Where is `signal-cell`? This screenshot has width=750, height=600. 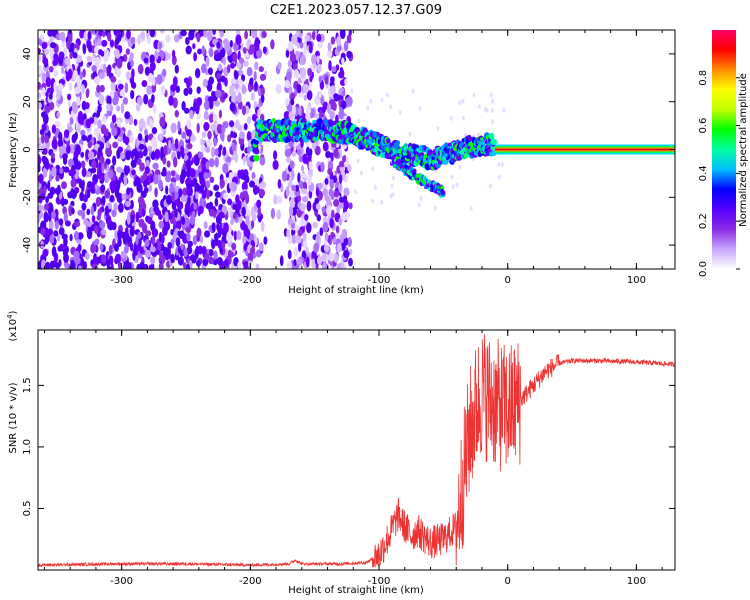
signal-cell is located at coordinates (443, 192).